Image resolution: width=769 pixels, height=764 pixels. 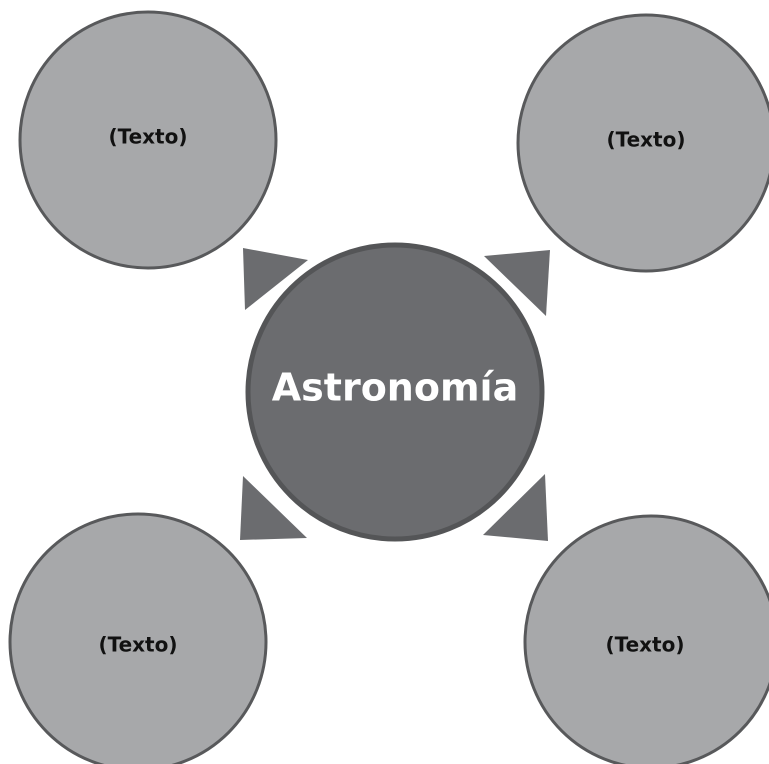 What do you see at coordinates (395, 388) in the screenshot?
I see `center-label: Astronomía` at bounding box center [395, 388].